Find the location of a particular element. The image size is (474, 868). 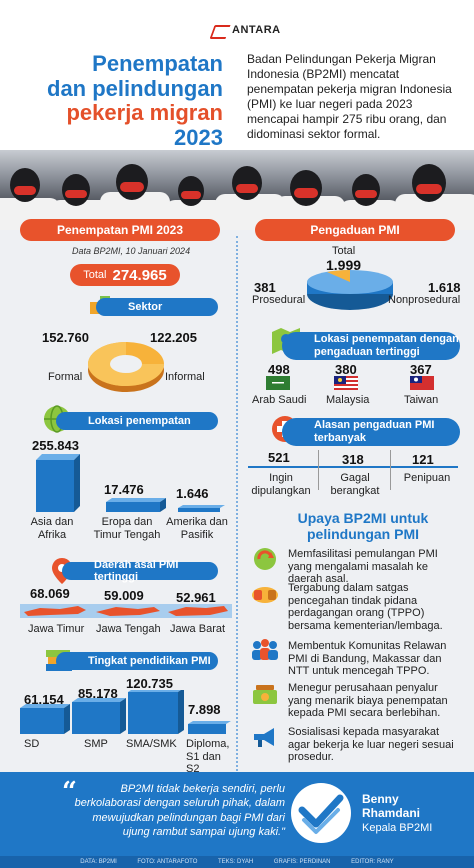

speaker-name-line-2: Rhamdani is located at coordinates (391, 813).